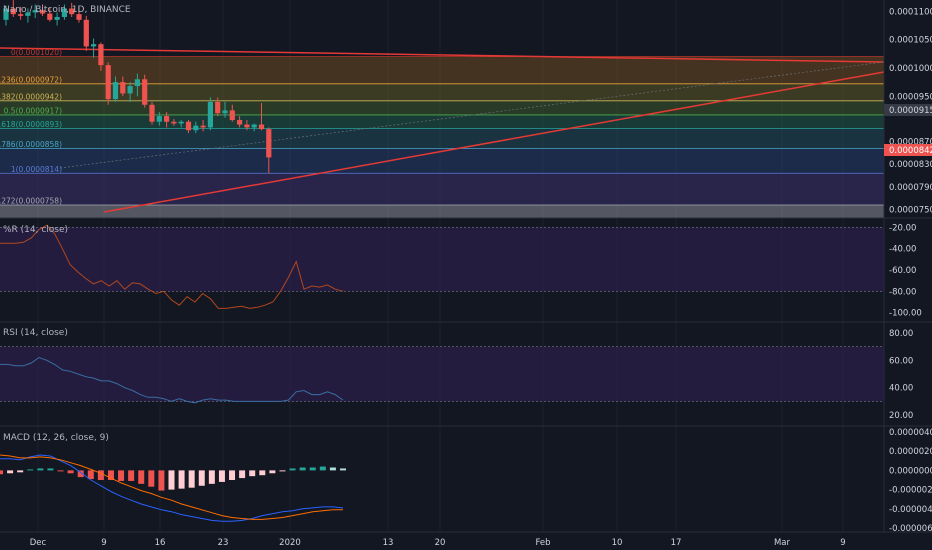 The image size is (932, 550). I want to click on macd-pane, so click(173, 488).